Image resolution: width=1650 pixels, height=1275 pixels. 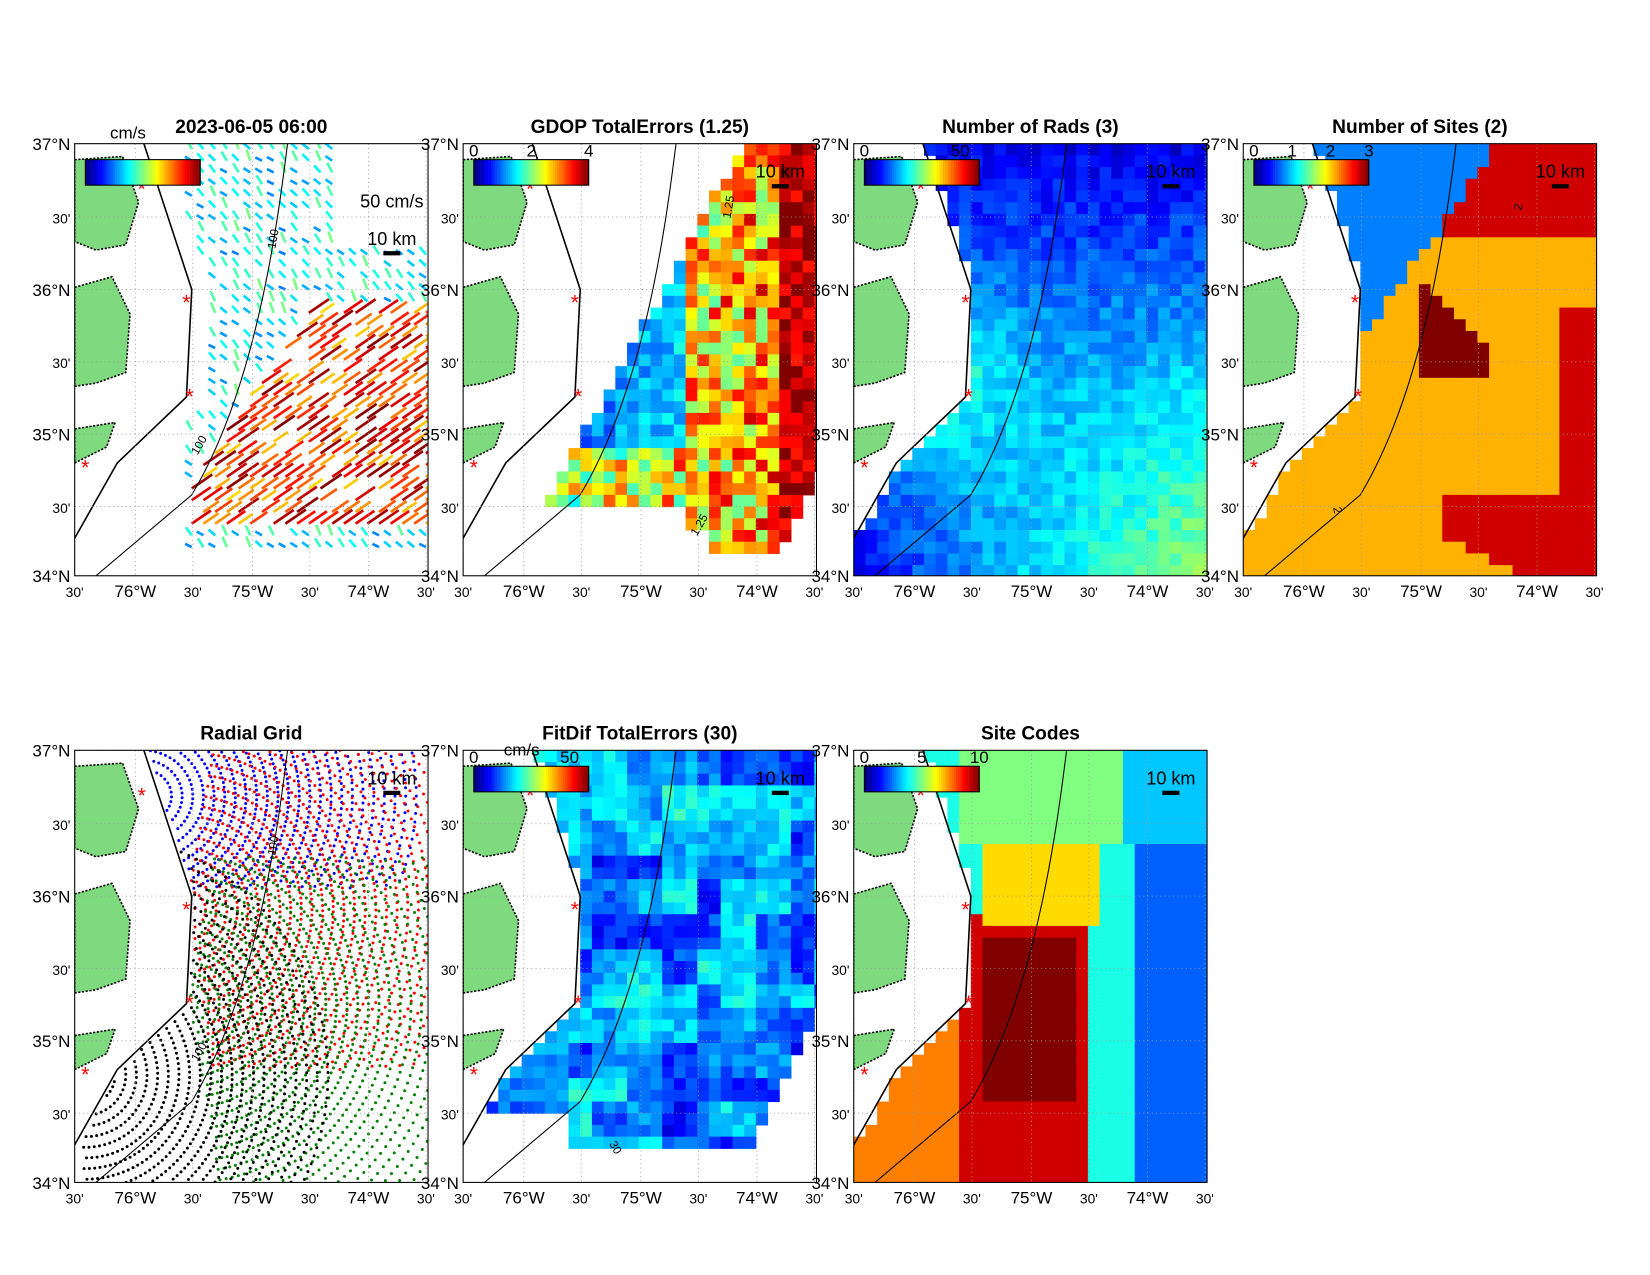 I want to click on contour-label: 2, so click(x=1337, y=510).